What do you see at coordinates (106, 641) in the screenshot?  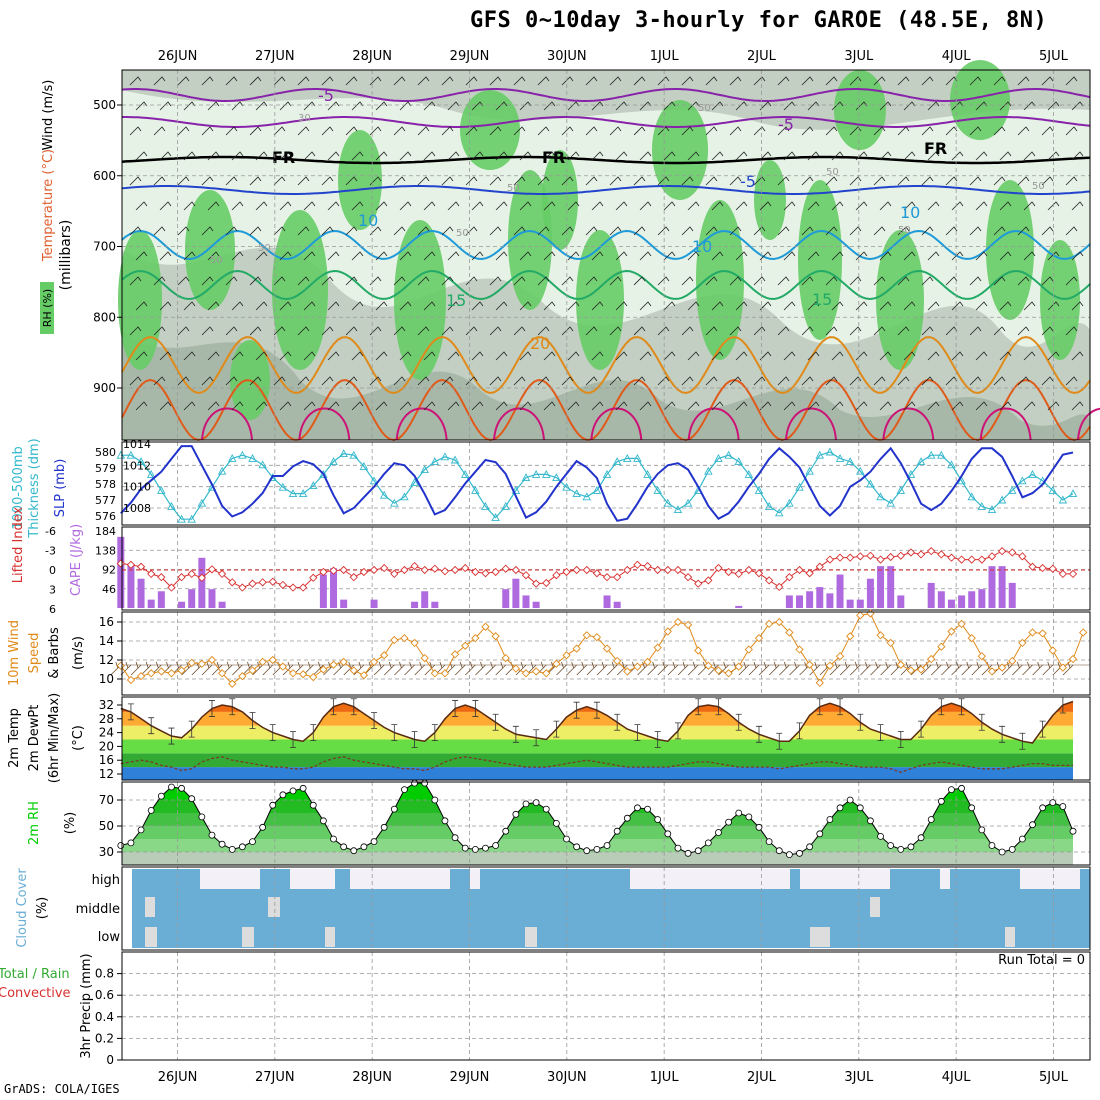 I see `tick-label: 14` at bounding box center [106, 641].